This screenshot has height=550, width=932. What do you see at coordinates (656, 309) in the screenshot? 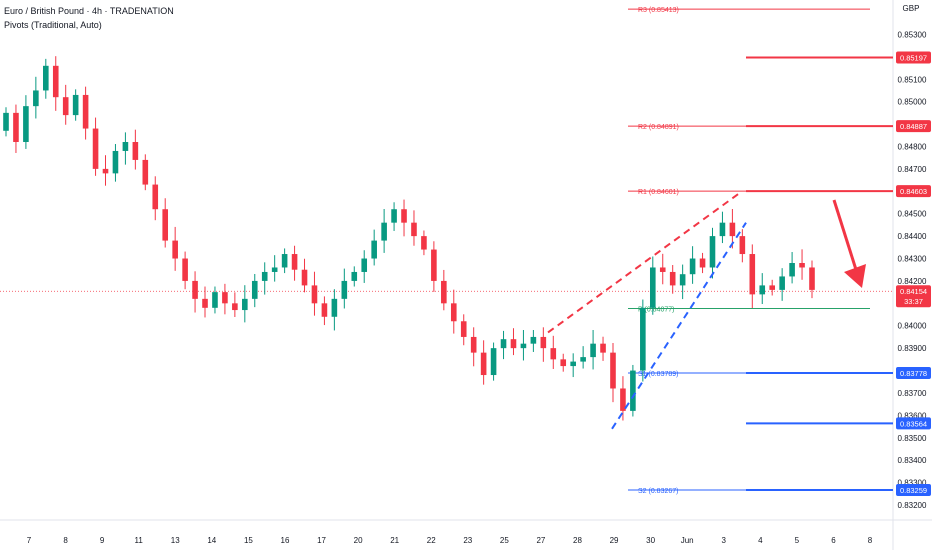
I see `pivot-label-p: P (0.84077)` at bounding box center [656, 309].